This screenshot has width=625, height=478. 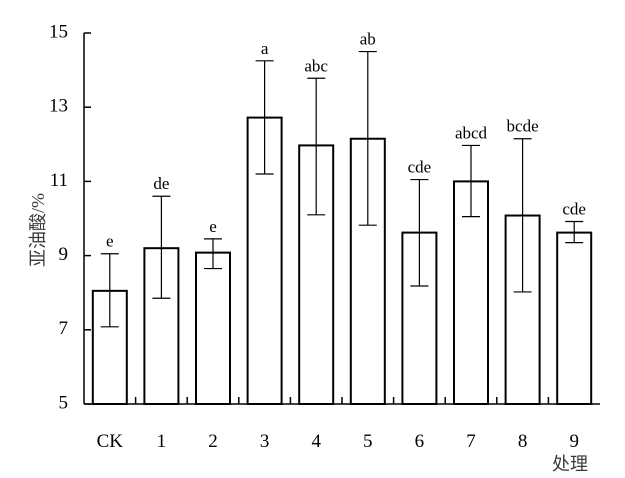 What do you see at coordinates (265, 48) in the screenshot?
I see `significance-label: a` at bounding box center [265, 48].